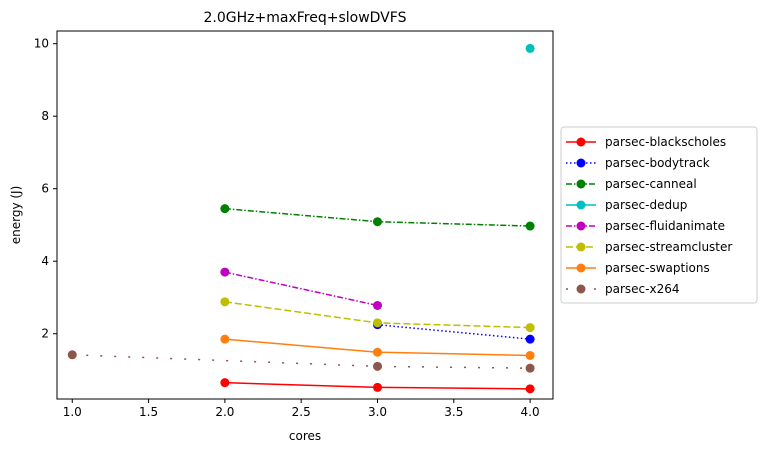  Describe the element at coordinates (41, 44) in the screenshot. I see `y-tick-label: 10` at that location.